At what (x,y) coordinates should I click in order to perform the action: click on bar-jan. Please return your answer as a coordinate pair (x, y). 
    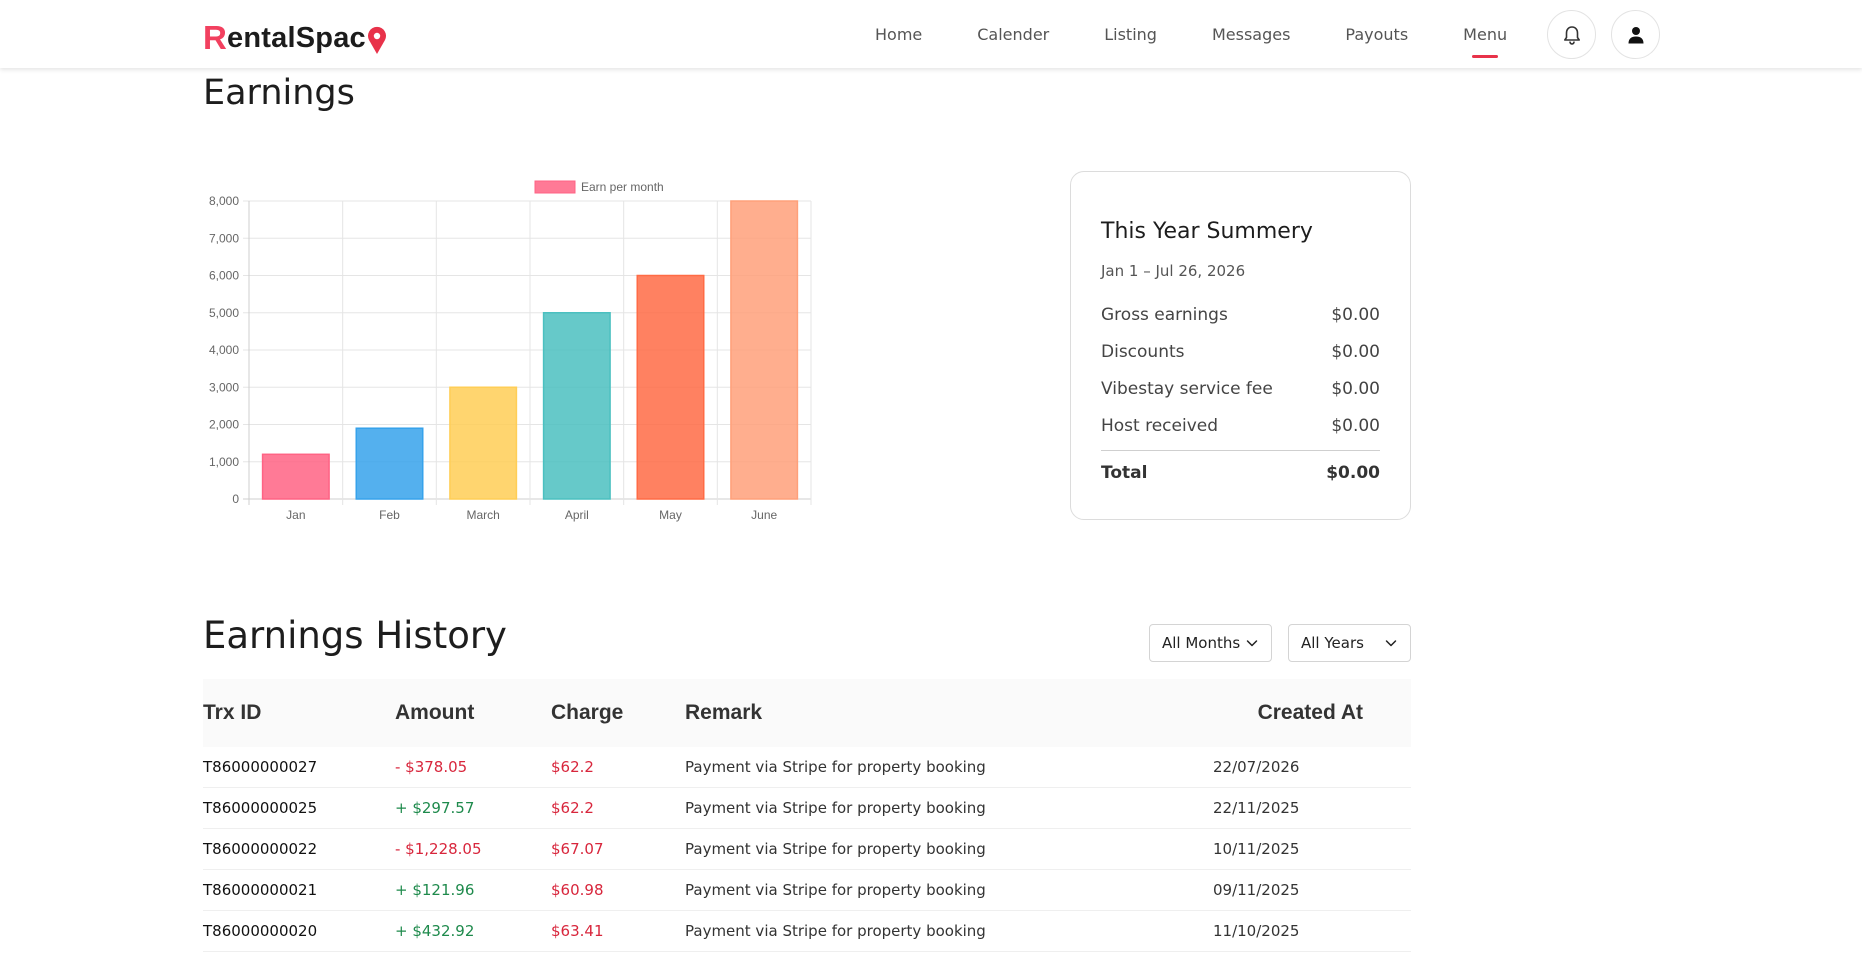
    Looking at the image, I should click on (295, 476).